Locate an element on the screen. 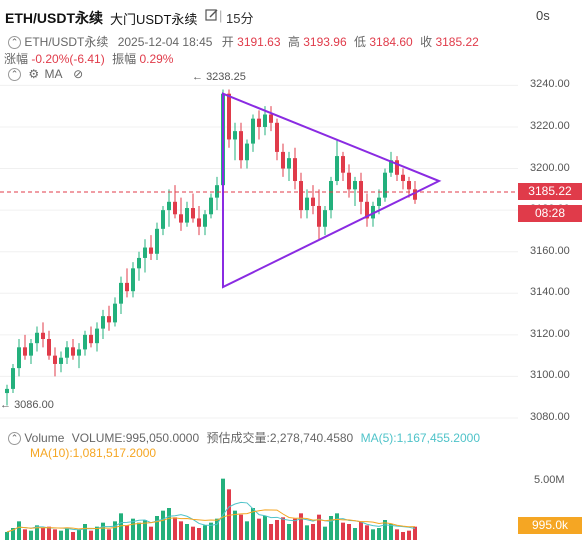 The width and height of the screenshot is (582, 550). last-price-tag: 3185.22 is located at coordinates (550, 191).